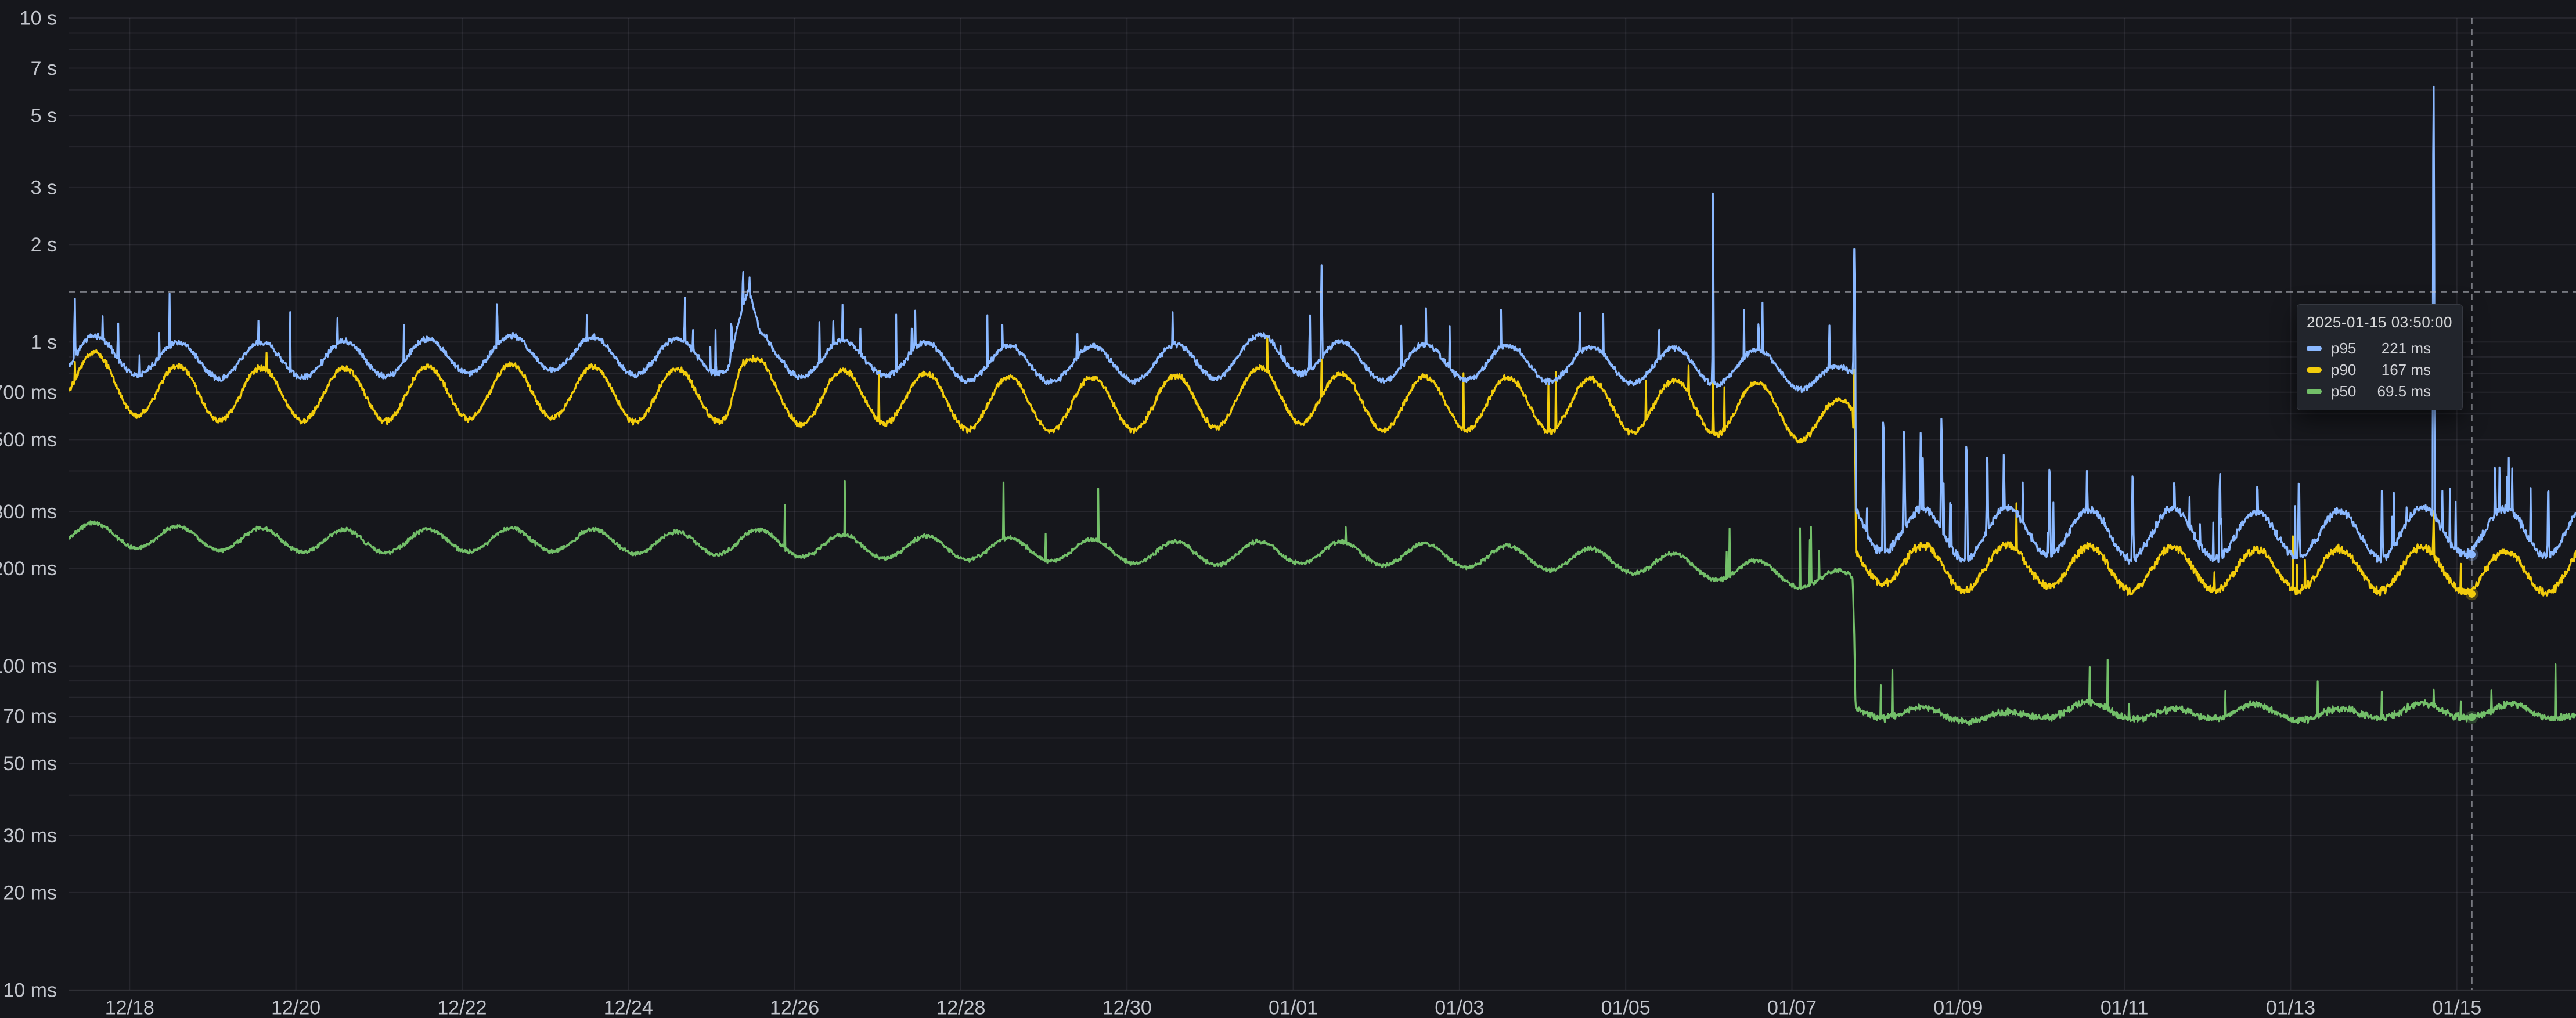 This screenshot has height=1018, width=2576. What do you see at coordinates (628, 1008) in the screenshot?
I see `x-axis-tick-label: 12/24` at bounding box center [628, 1008].